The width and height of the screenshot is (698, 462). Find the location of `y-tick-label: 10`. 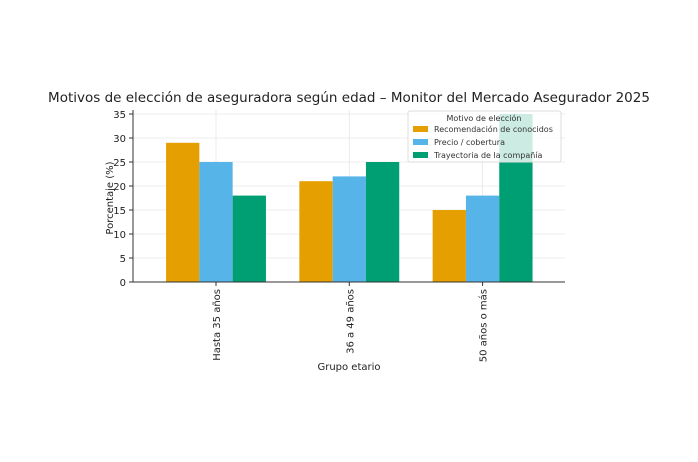

y-tick-label: 10 is located at coordinates (119, 235).